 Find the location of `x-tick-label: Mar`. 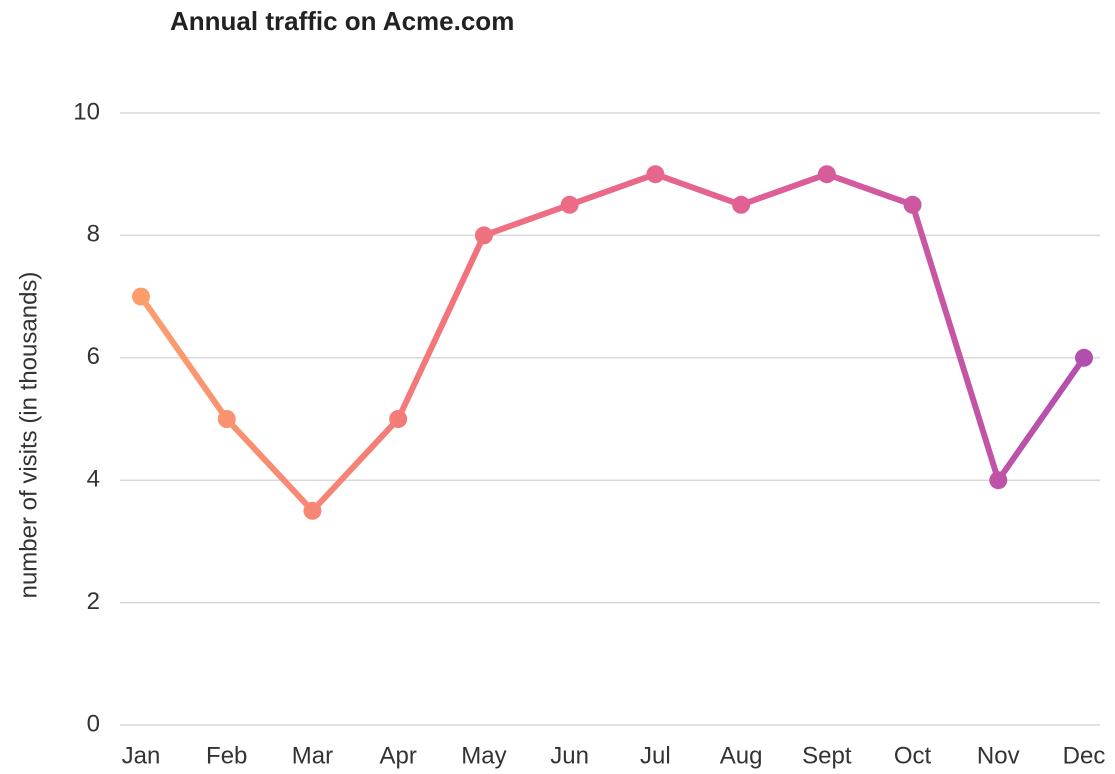

x-tick-label: Mar is located at coordinates (312, 755).